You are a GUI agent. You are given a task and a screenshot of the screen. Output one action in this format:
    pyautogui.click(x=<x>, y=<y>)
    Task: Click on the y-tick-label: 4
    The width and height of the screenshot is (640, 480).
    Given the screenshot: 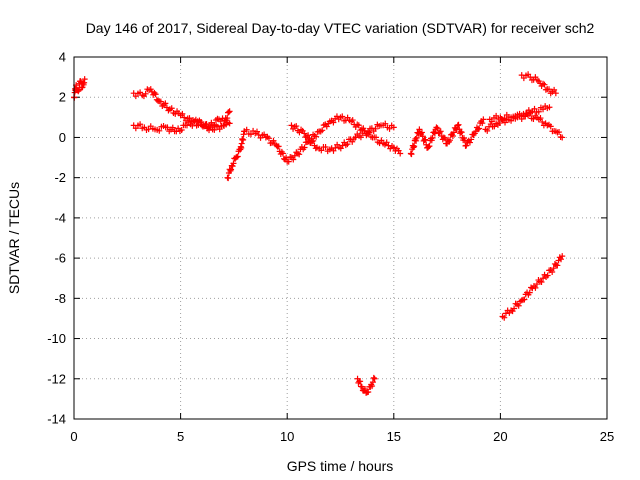 What is the action you would take?
    pyautogui.click(x=62, y=57)
    